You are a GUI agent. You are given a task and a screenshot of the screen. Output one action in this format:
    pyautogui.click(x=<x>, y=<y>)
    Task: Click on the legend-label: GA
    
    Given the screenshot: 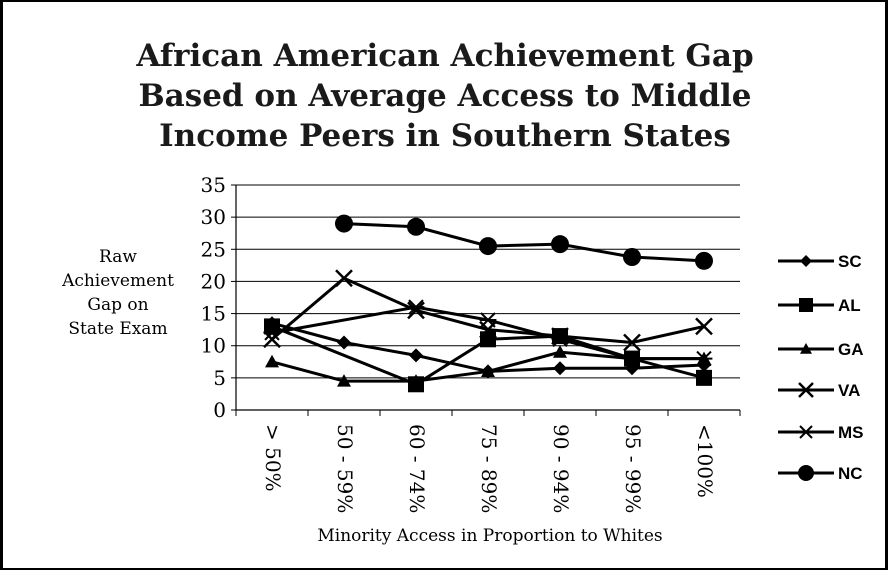 What is the action you would take?
    pyautogui.click(x=851, y=349)
    